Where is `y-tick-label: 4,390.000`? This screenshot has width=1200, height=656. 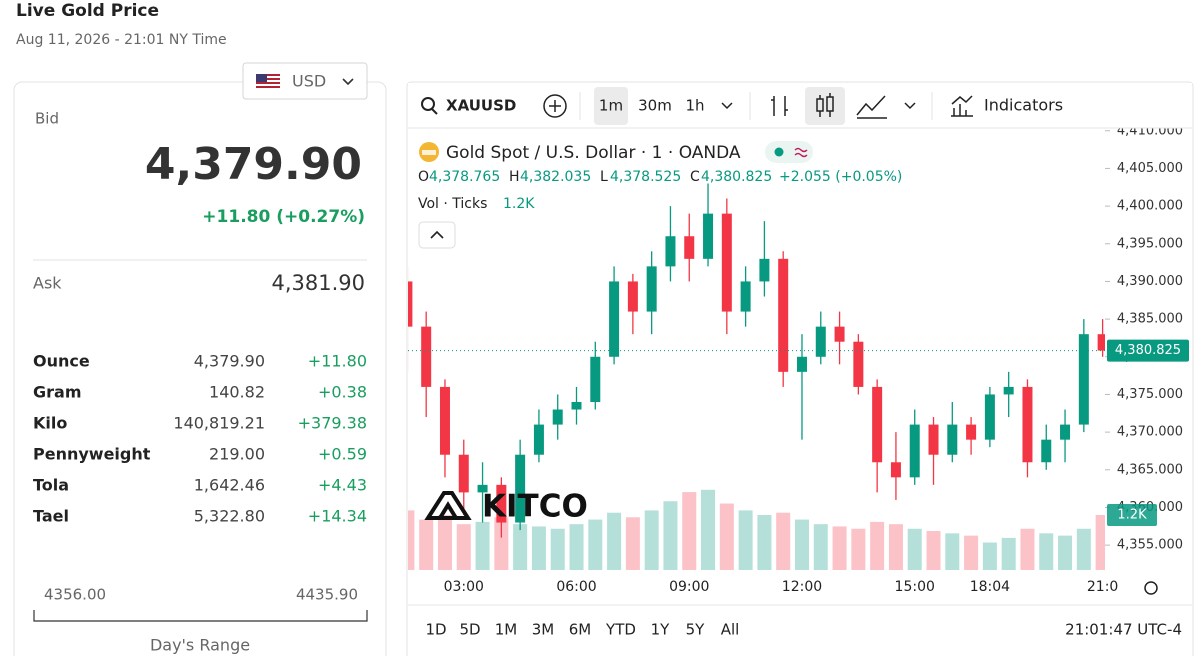
y-tick-label: 4,390.000 is located at coordinates (1150, 281).